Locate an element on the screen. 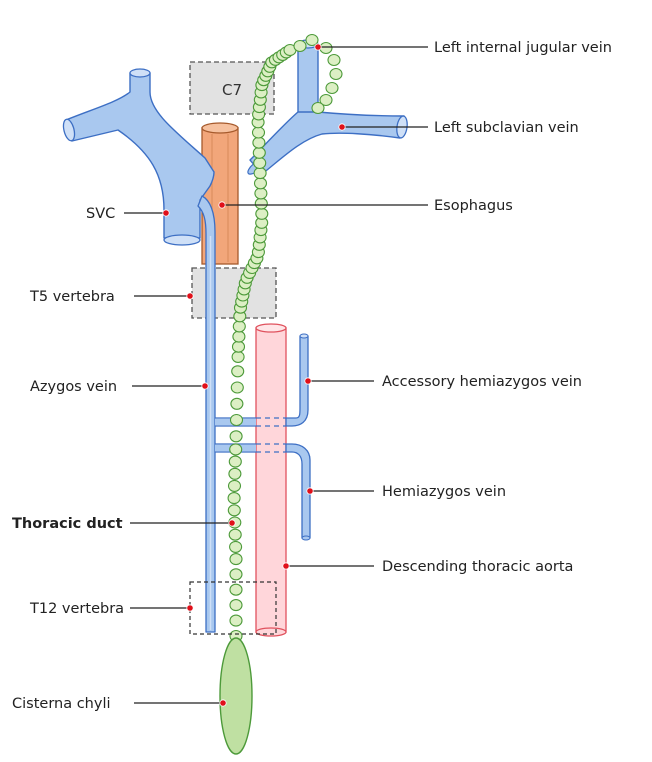 This screenshot has height=762, width=652. leader-azygos-vein is located at coordinates (170, 386).